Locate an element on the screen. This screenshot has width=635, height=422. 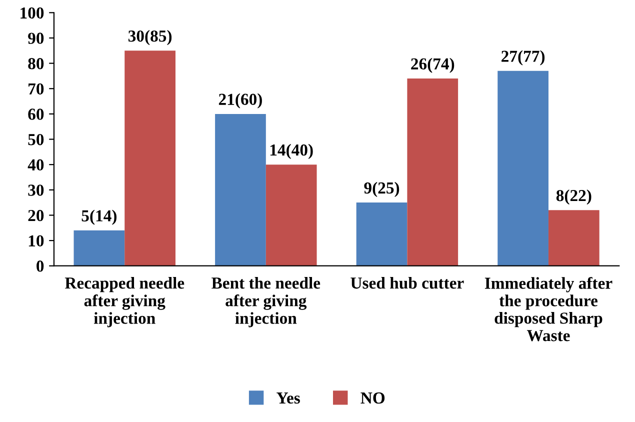
legend-label: Yes is located at coordinates (288, 398).